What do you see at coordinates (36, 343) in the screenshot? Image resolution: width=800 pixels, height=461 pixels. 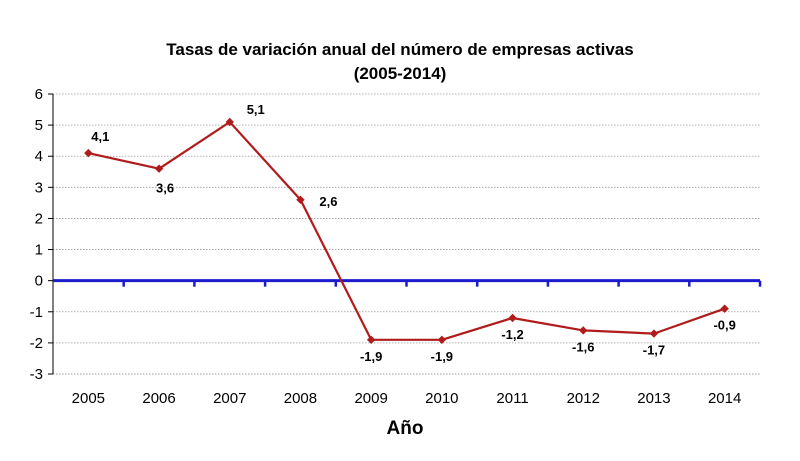 I see `y-tick-label: -2` at bounding box center [36, 343].